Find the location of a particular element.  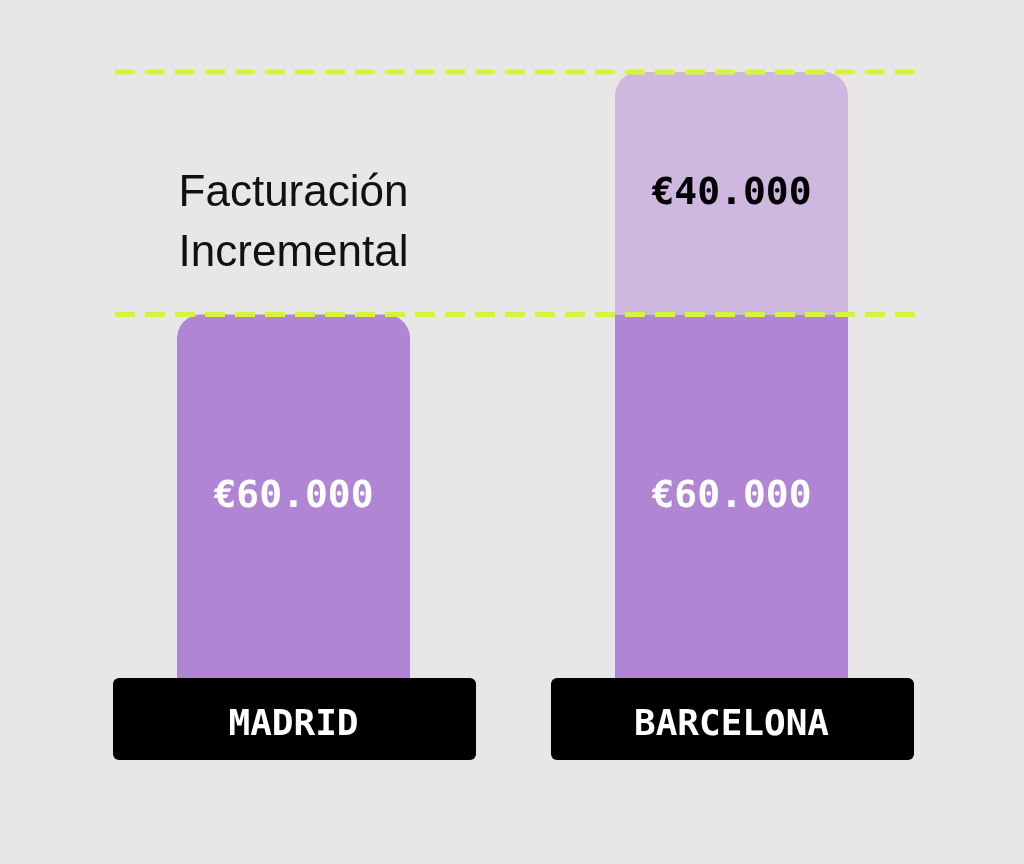

annotation: Facturación Incremental is located at coordinates (293, 221).